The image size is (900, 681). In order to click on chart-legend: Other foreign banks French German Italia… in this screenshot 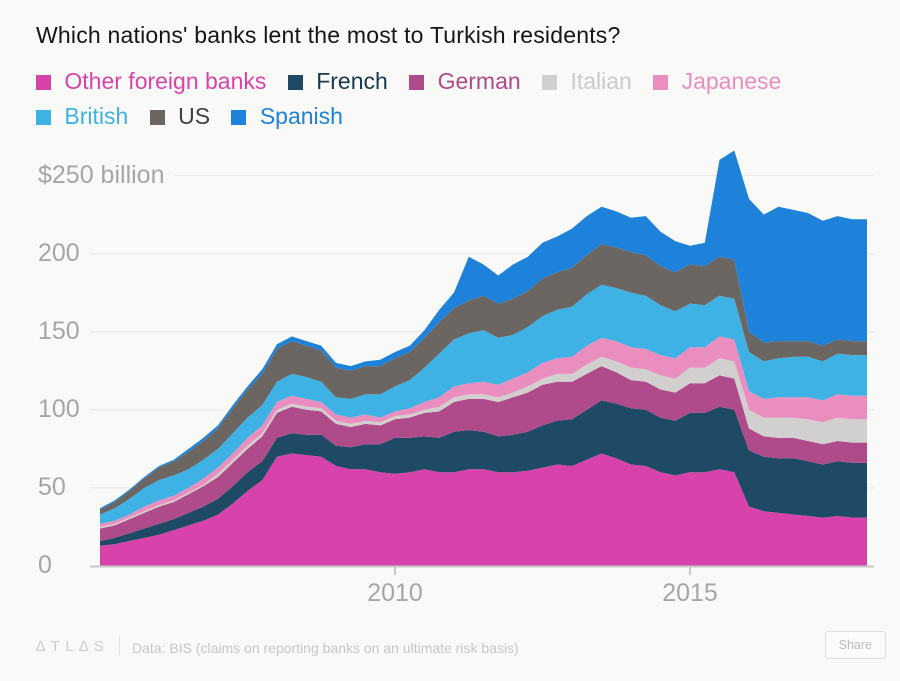, I will do `click(421, 99)`.